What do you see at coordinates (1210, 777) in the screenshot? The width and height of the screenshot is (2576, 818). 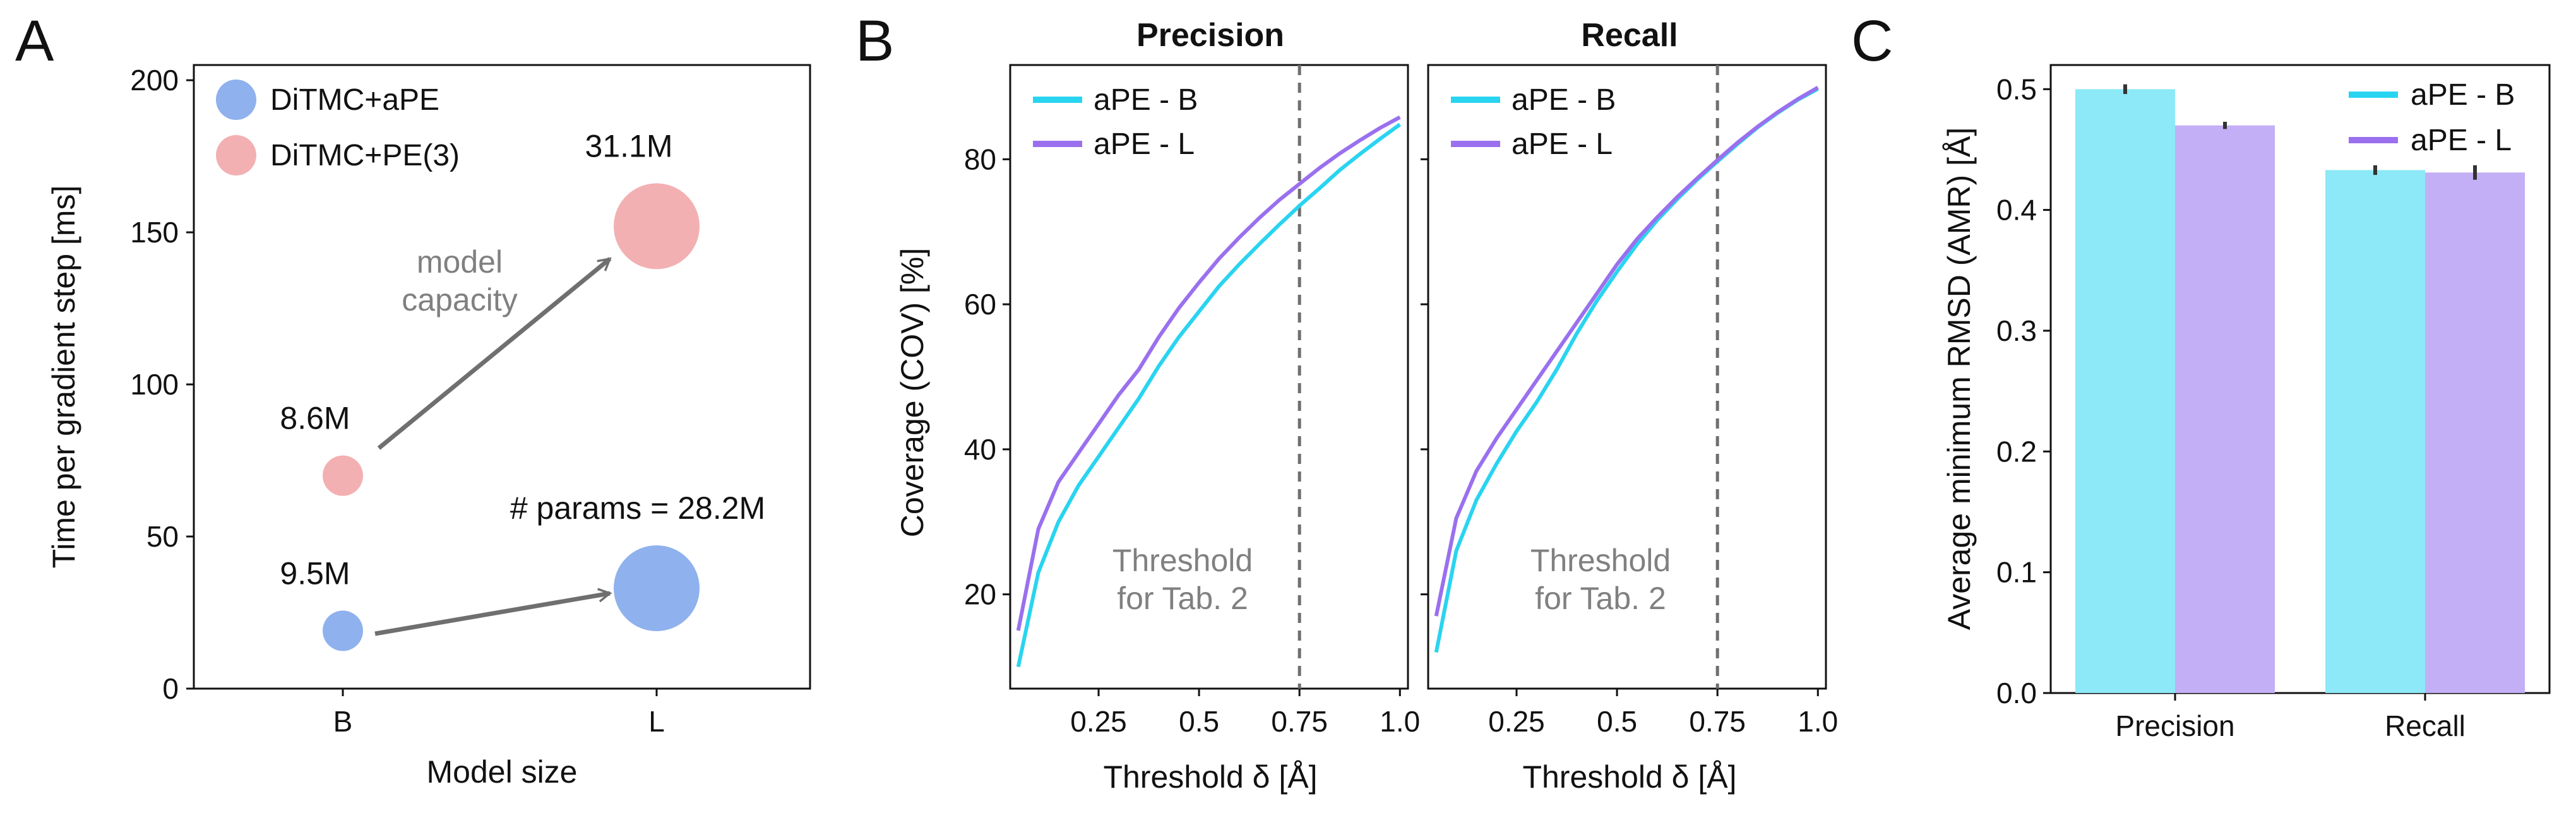 I see `precision-x-label: Threshold δ [Å]` at bounding box center [1210, 777].